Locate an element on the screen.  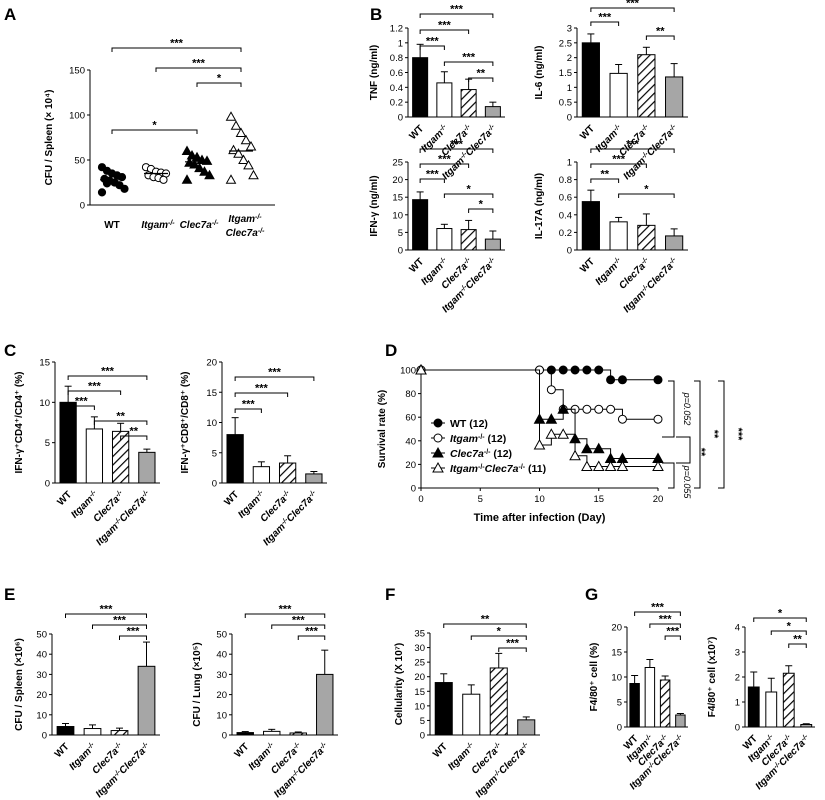
chart-e-lung-significance-label: *** is located at coordinates (286, 610).